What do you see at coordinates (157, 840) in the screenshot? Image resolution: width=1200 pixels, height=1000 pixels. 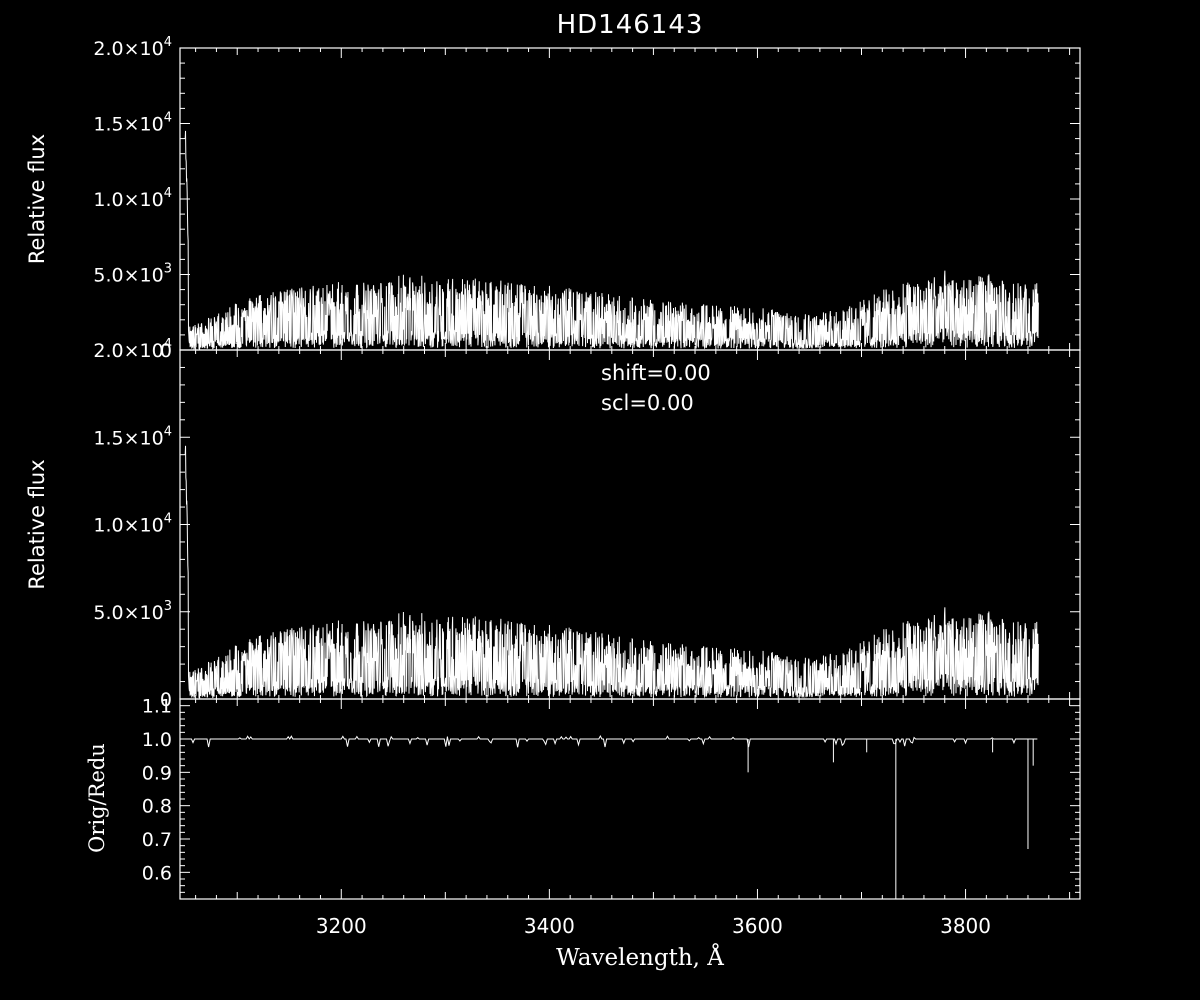 I see `y-tick-label: 0.7` at bounding box center [157, 840].